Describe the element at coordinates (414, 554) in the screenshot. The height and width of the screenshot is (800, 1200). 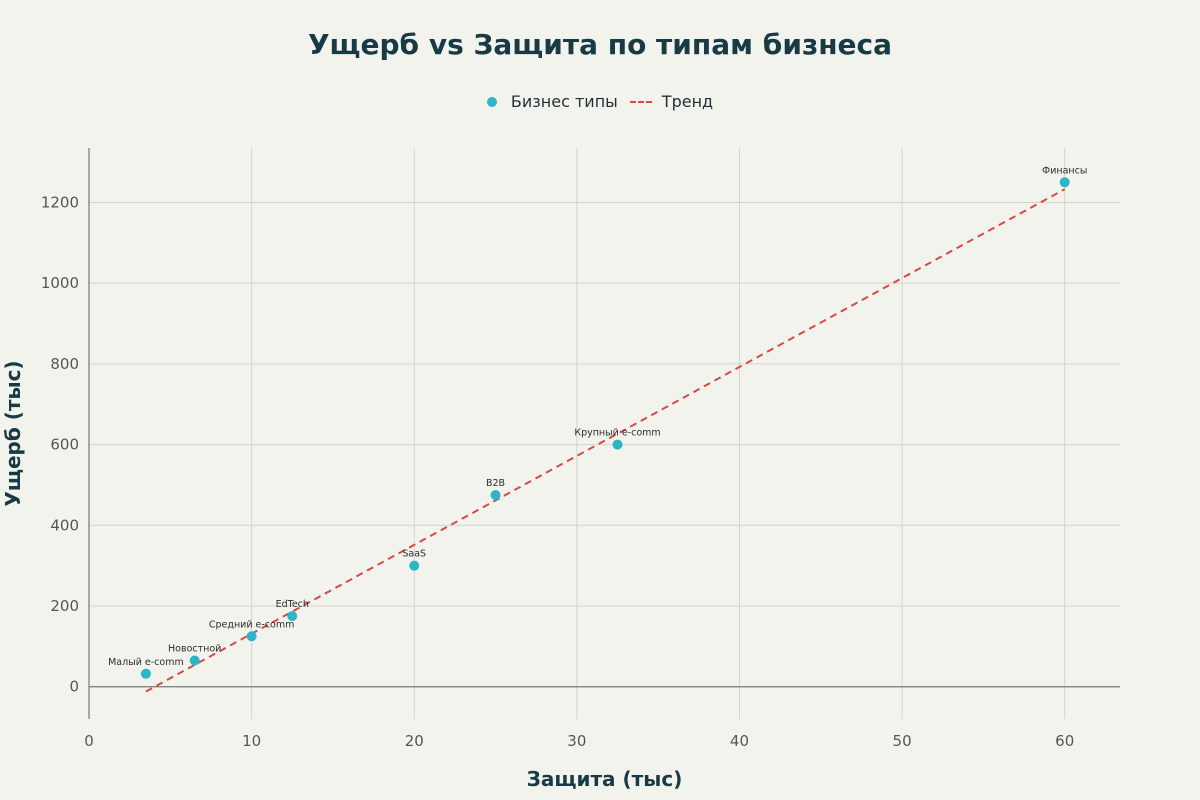
I see `data-point-label: SaaS` at that location.